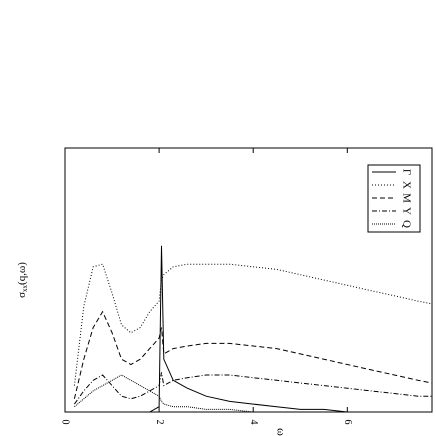 This screenshot has height=436, width=436. Describe the element at coordinates (253, 422) in the screenshot. I see `x-tick-label: 4` at that location.